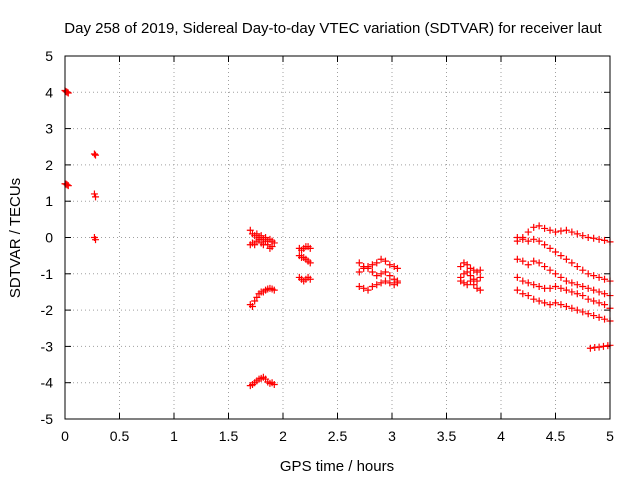 This screenshot has height=480, width=640. What do you see at coordinates (600, 346) in the screenshot?
I see `series-s48_bottom` at bounding box center [600, 346].